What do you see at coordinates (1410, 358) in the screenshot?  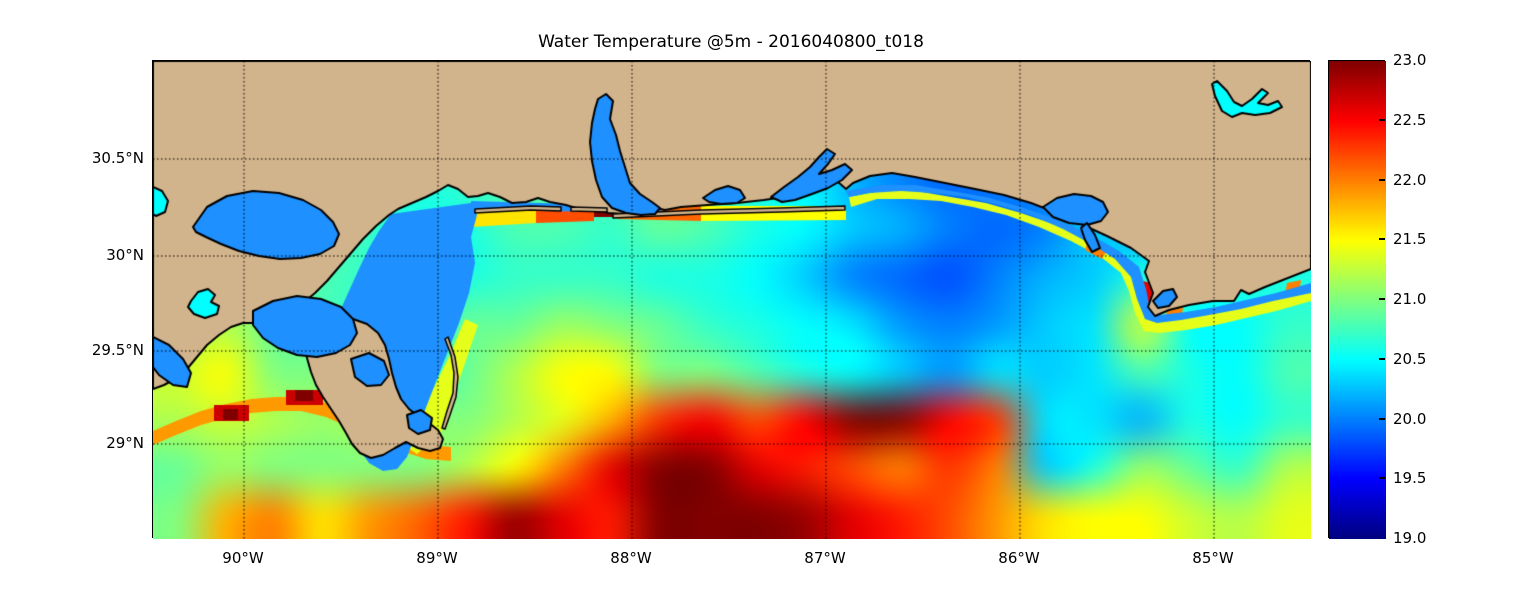 I see `colorbar-tick-label: 20.5` at bounding box center [1410, 358].